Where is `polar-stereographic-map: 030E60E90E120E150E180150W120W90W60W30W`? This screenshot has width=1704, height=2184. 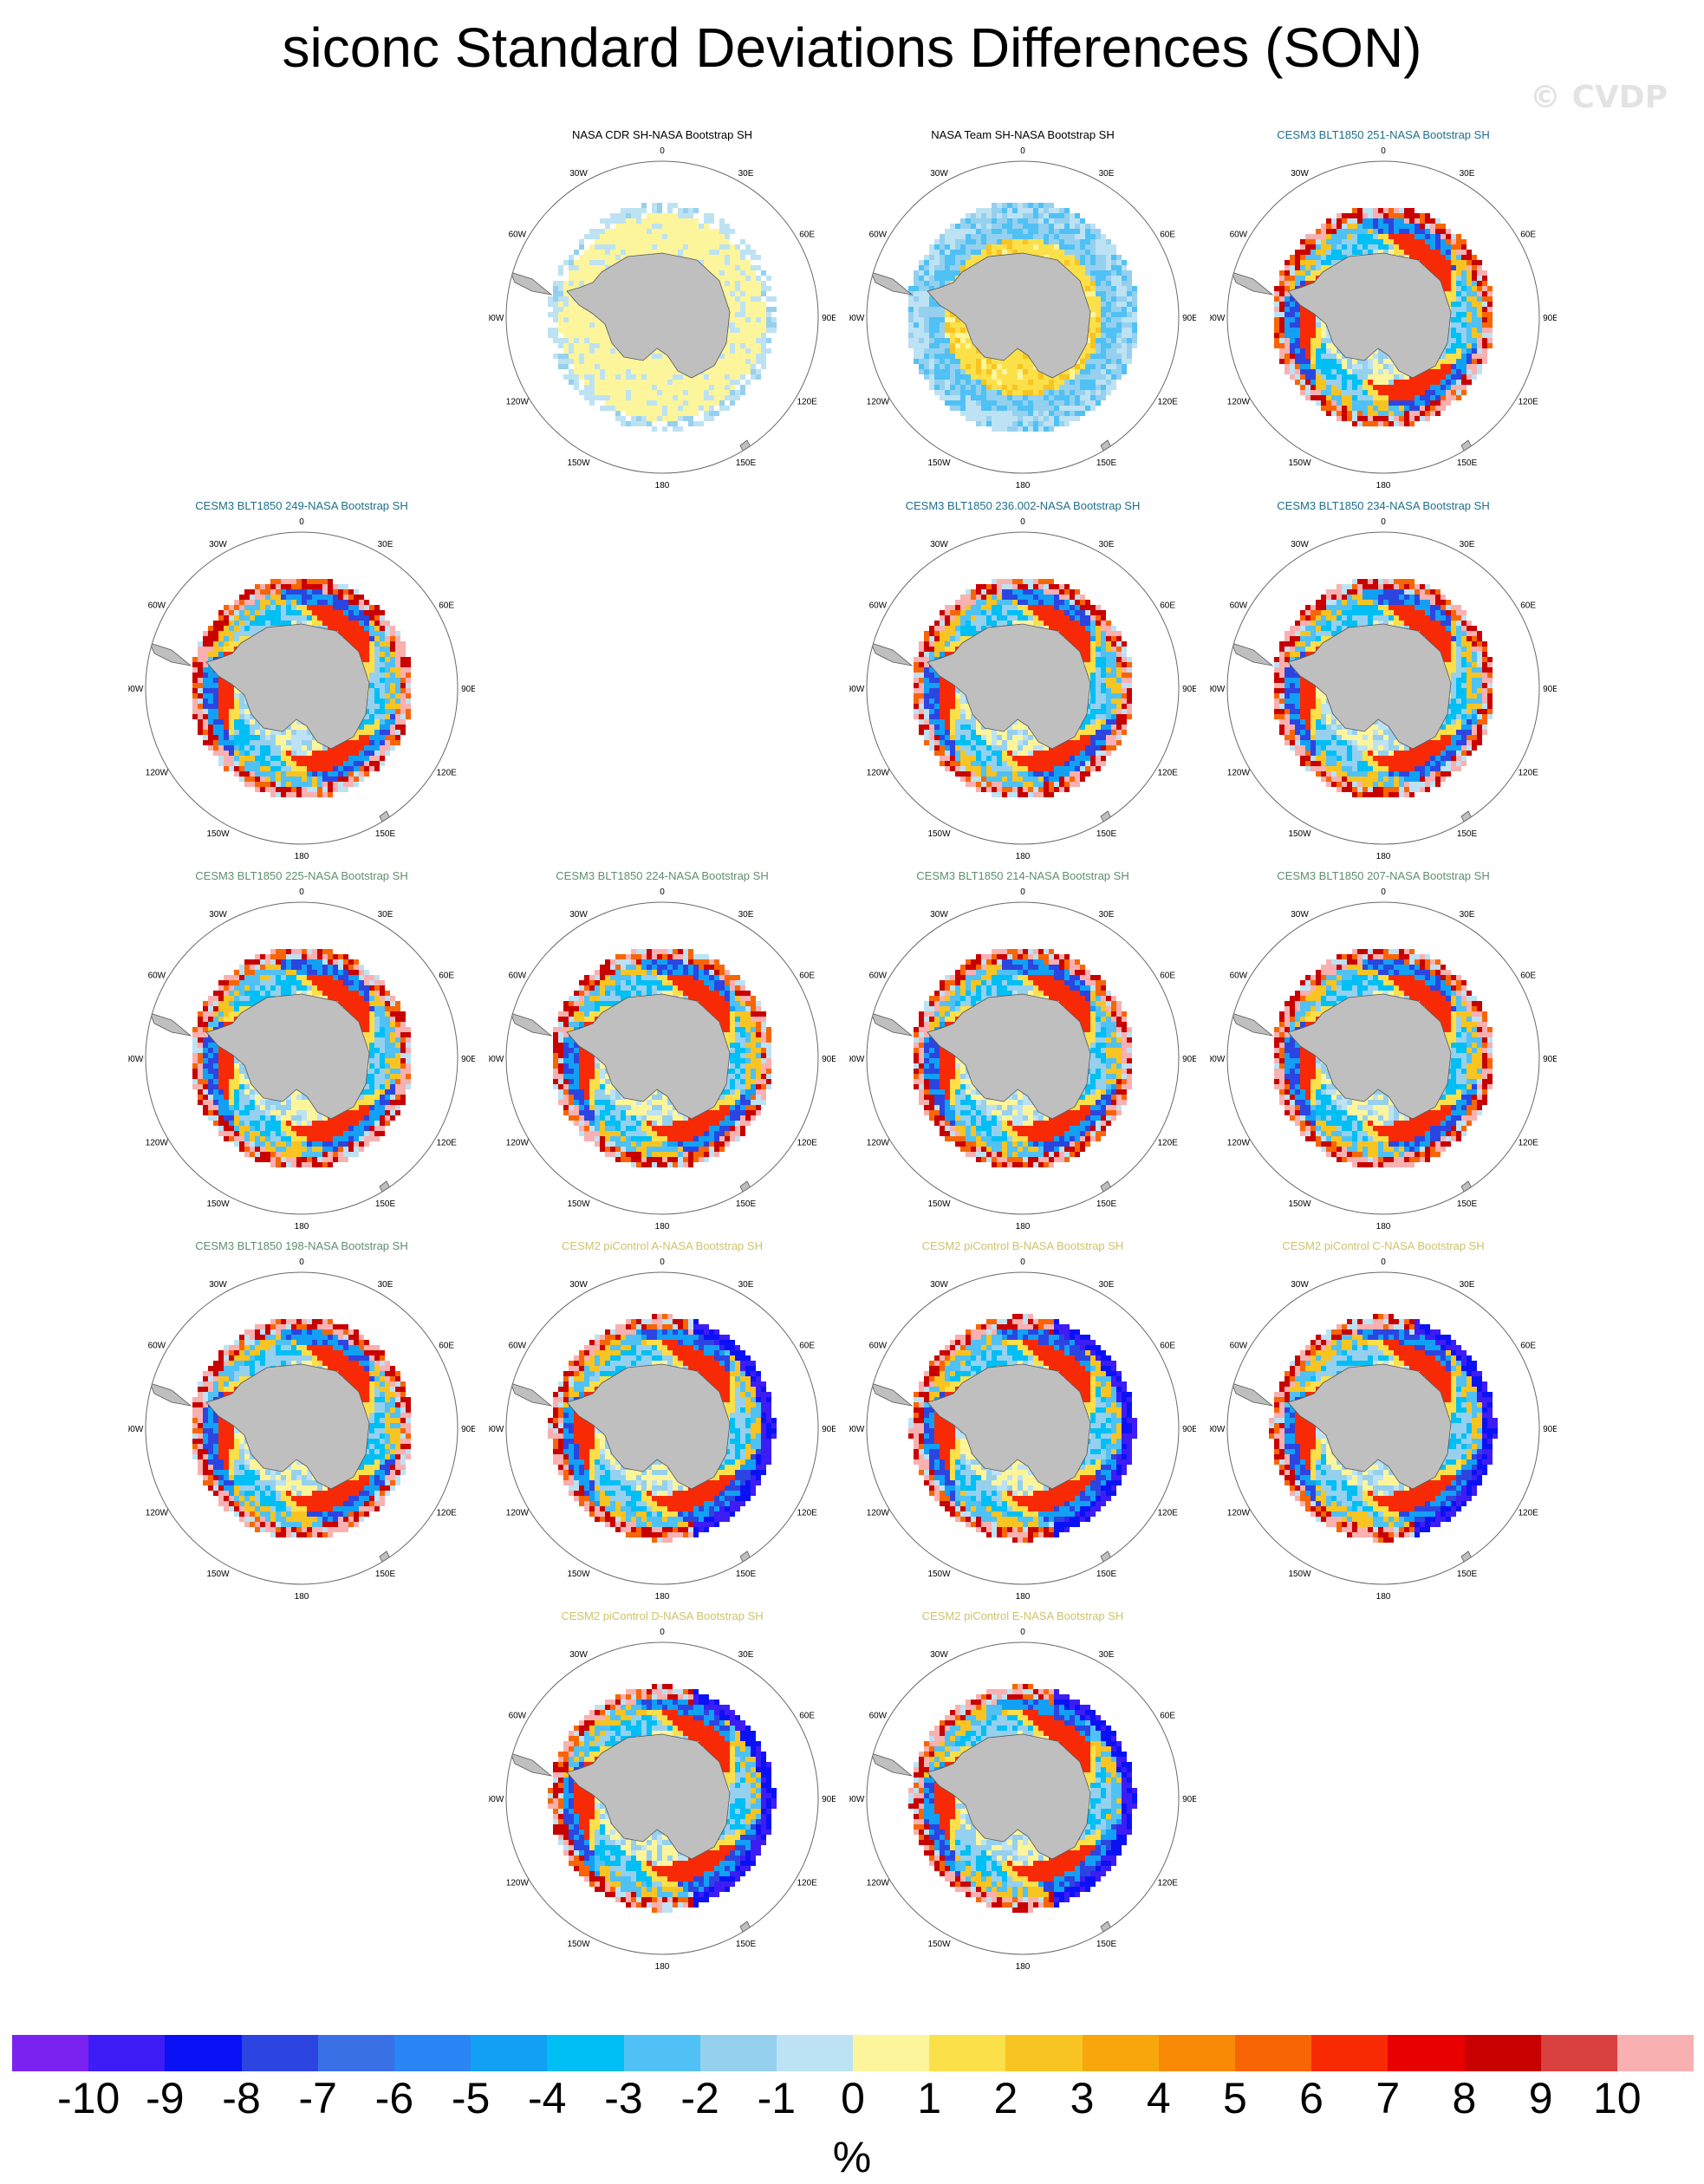
polar-stereographic-map: 030E60E90E120E150E180150W120W90W60W30W is located at coordinates (1022, 318).